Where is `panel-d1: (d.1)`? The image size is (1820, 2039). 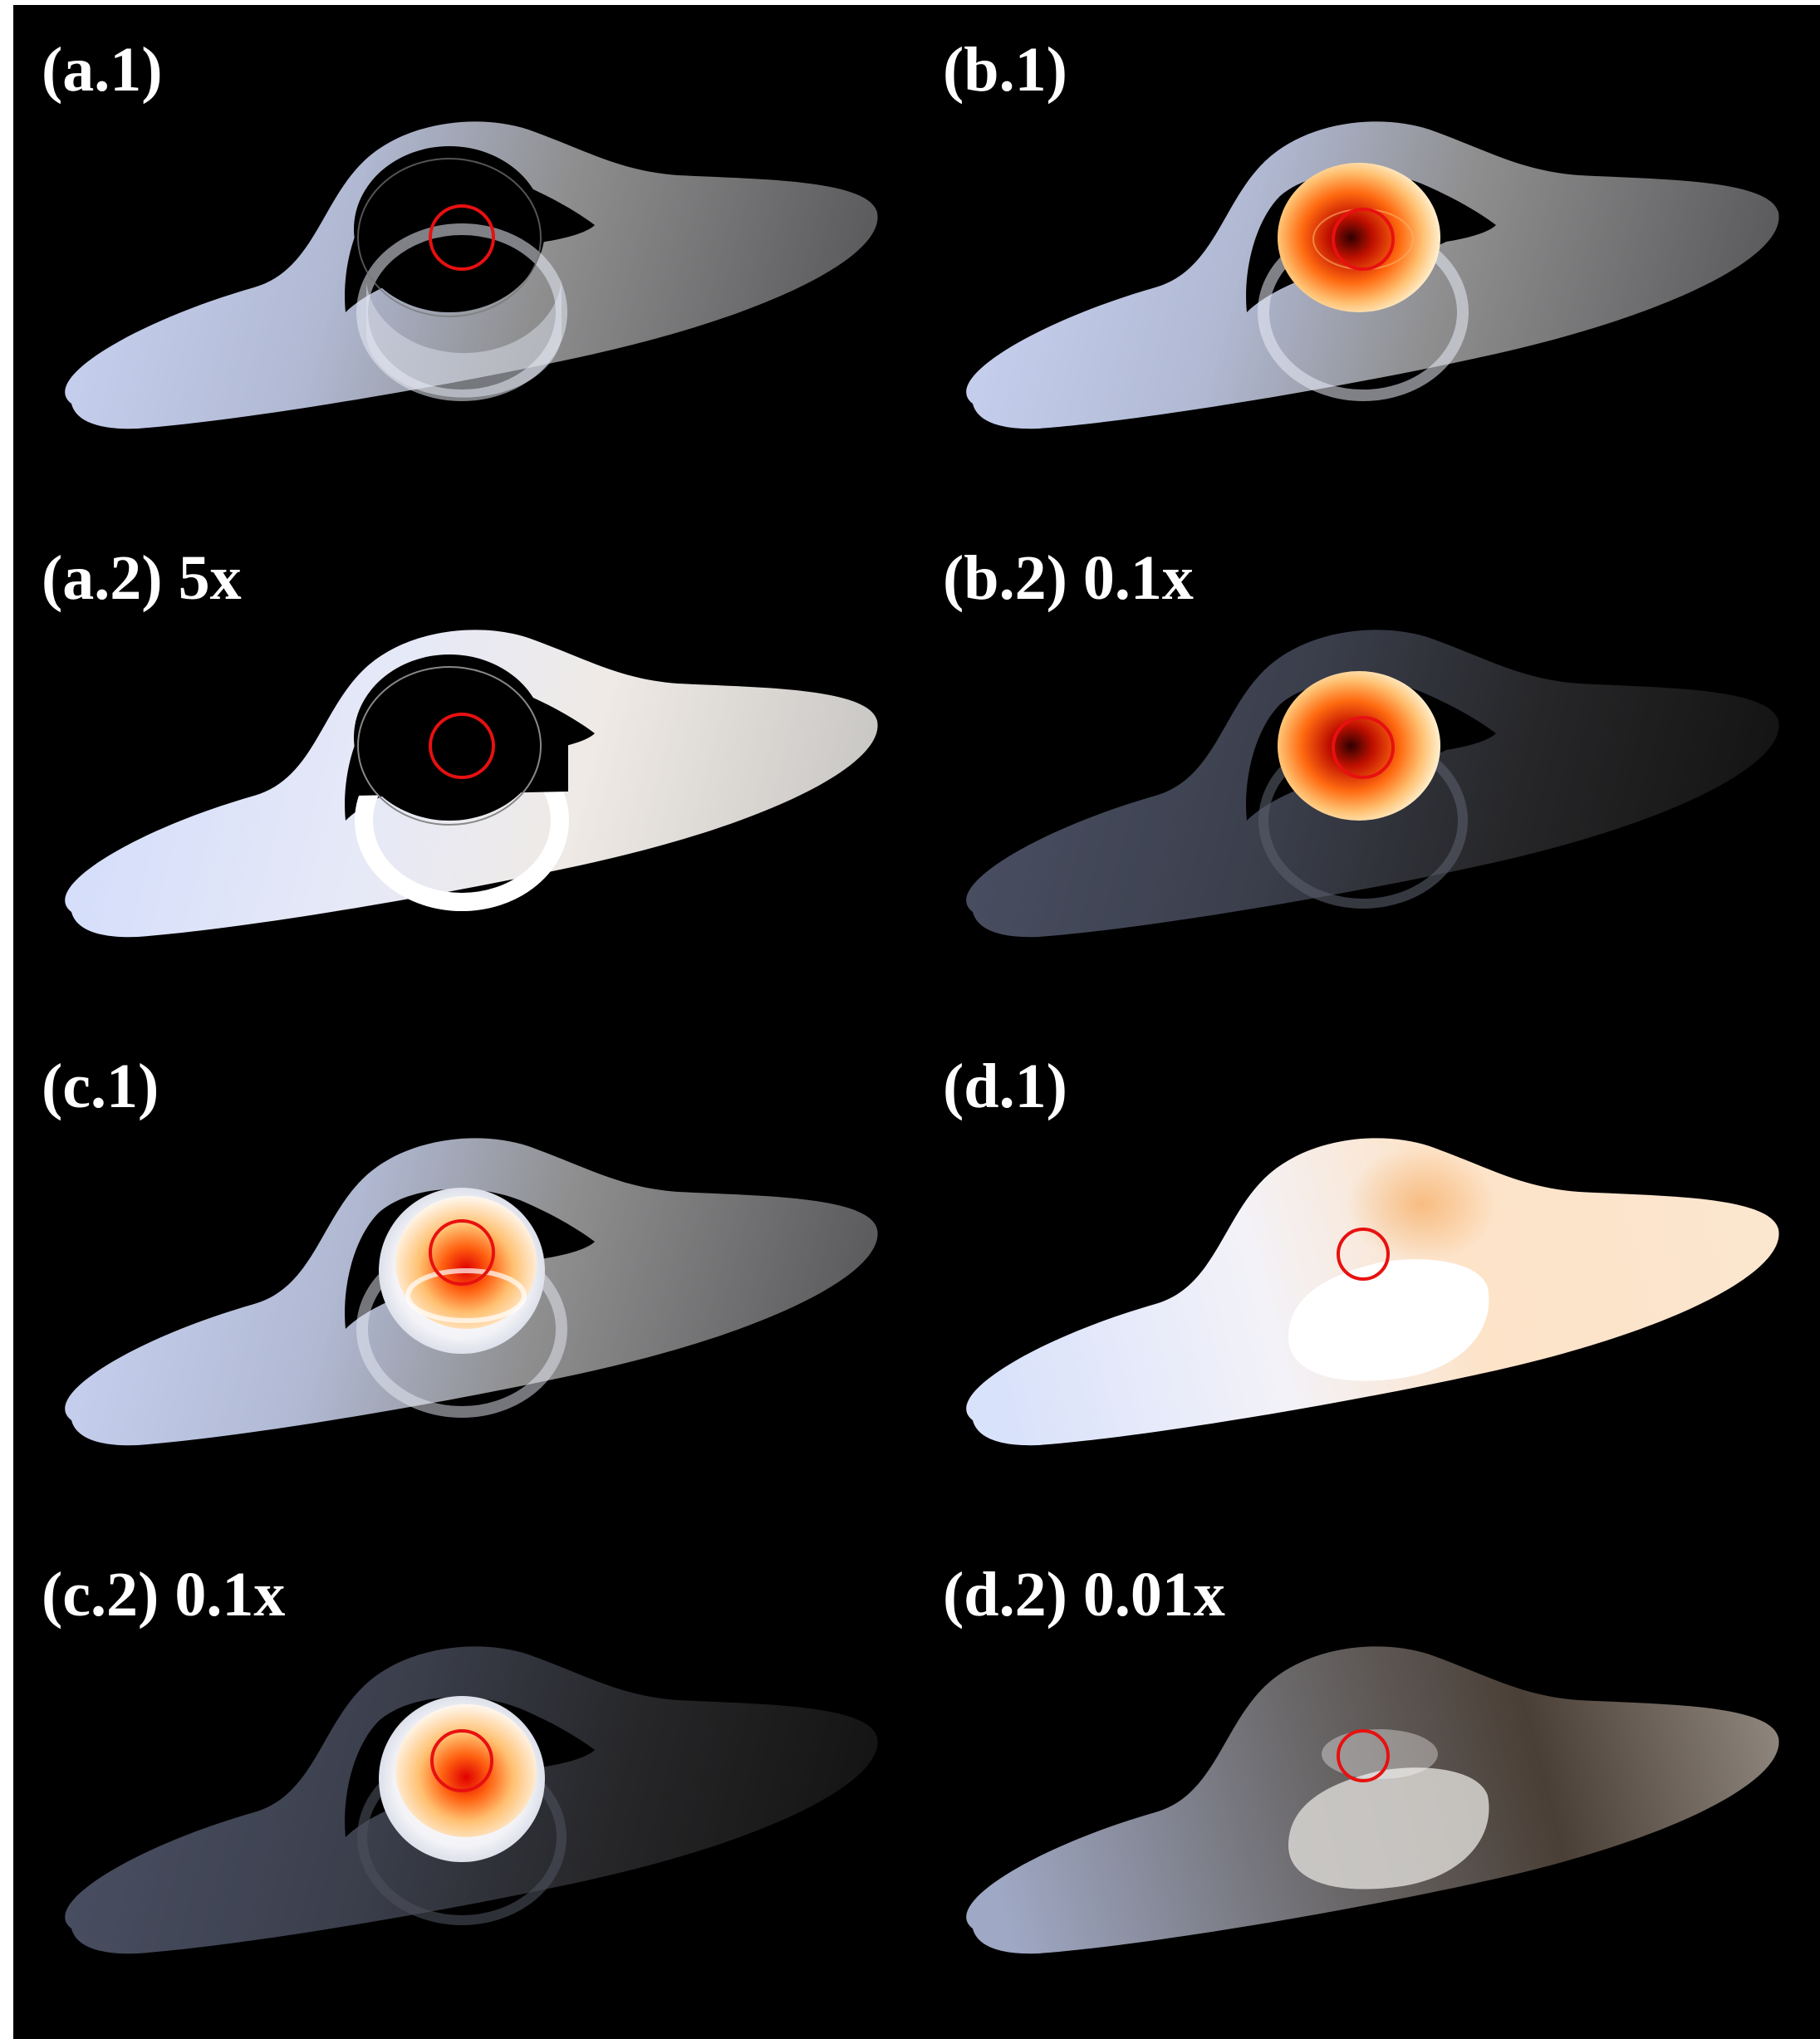 panel-d1: (d.1) is located at coordinates (1367, 1276).